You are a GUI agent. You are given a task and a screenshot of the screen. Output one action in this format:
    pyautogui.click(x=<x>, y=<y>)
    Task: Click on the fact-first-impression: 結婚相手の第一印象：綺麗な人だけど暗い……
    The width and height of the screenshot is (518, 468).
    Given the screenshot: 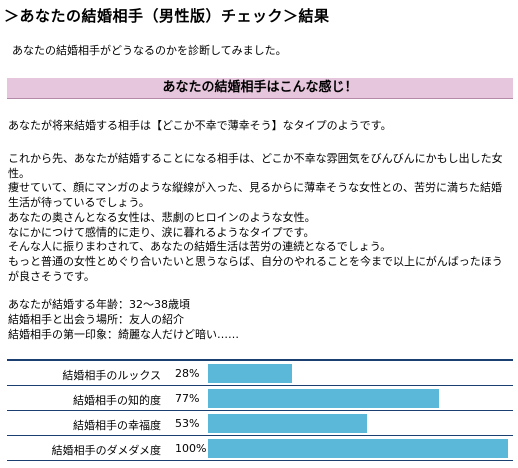 What is the action you would take?
    pyautogui.click(x=123, y=334)
    